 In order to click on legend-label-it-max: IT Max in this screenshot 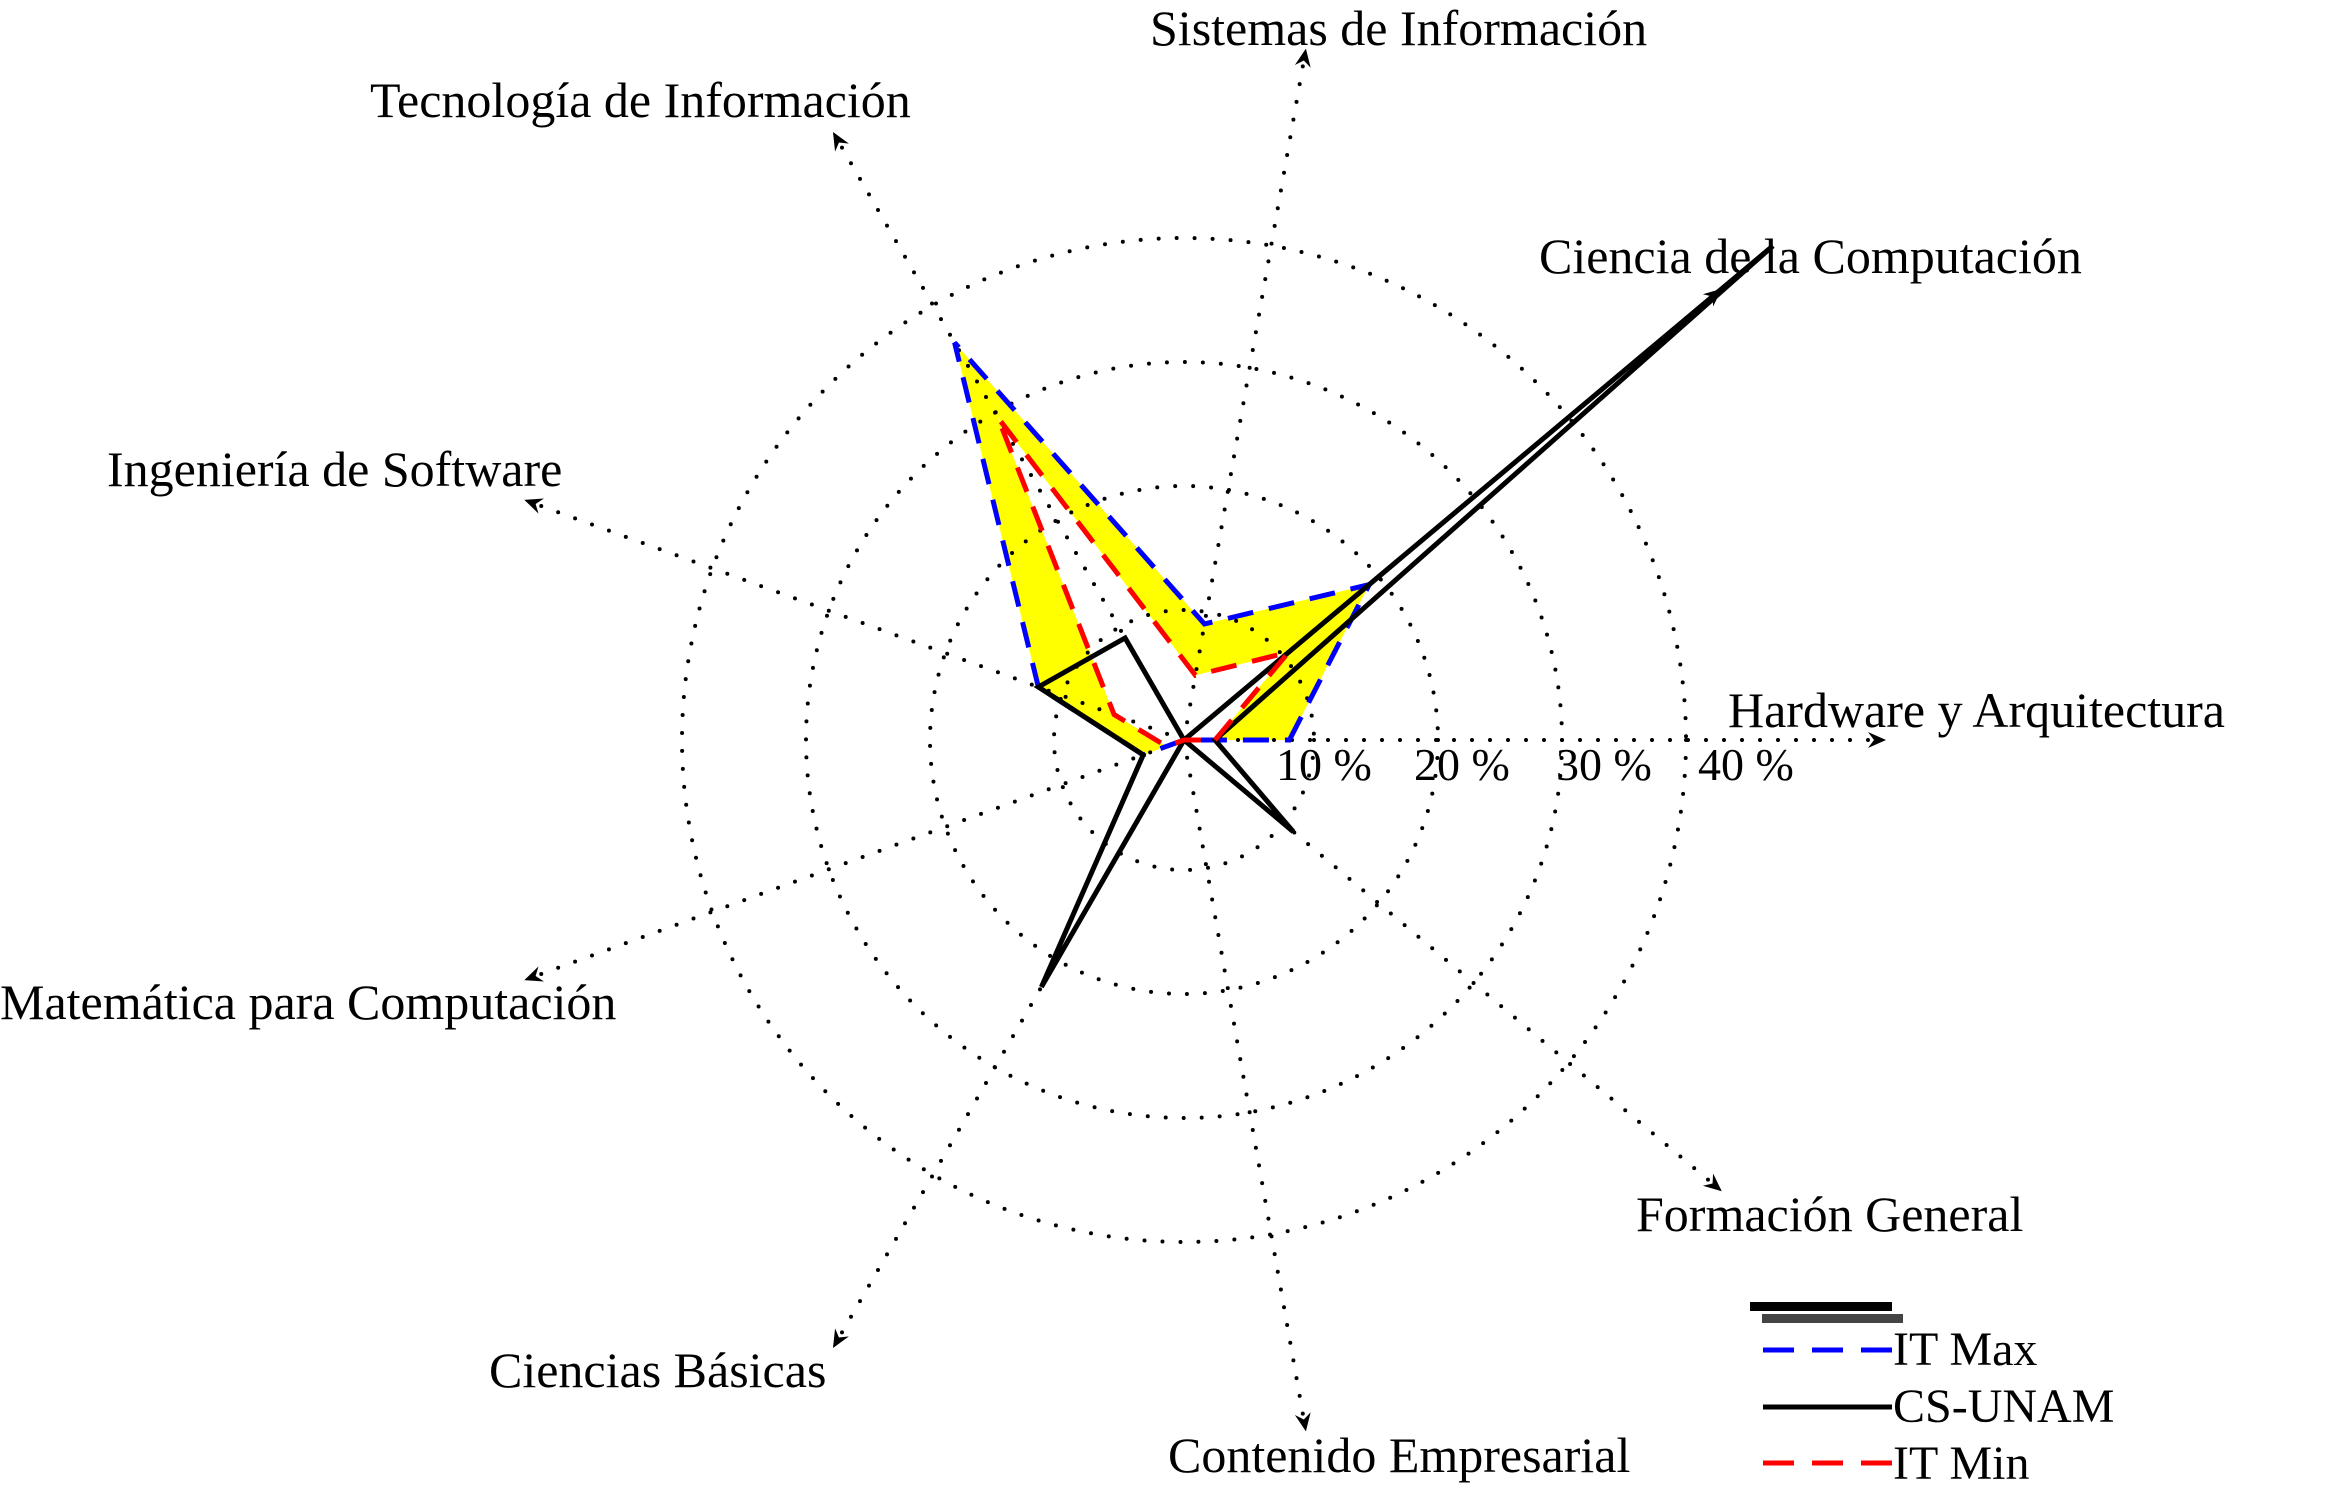, I will do `click(1965, 1349)`.